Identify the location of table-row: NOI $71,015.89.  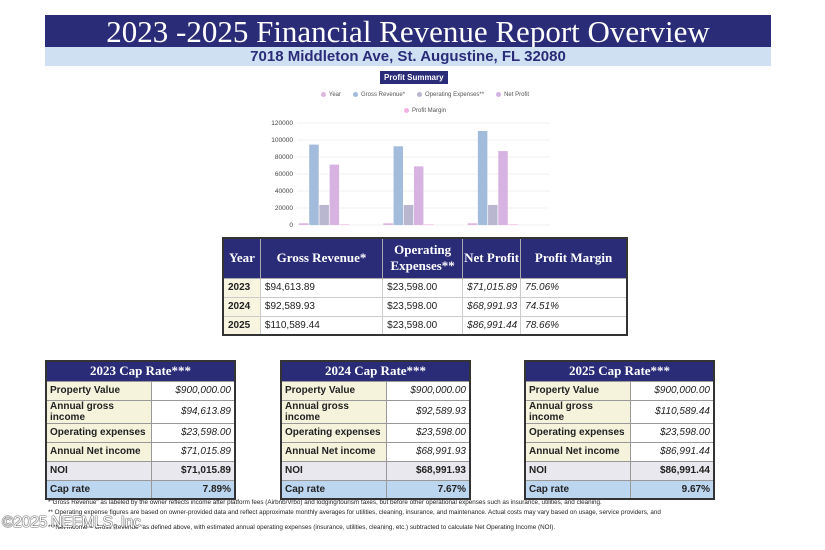
(140, 470).